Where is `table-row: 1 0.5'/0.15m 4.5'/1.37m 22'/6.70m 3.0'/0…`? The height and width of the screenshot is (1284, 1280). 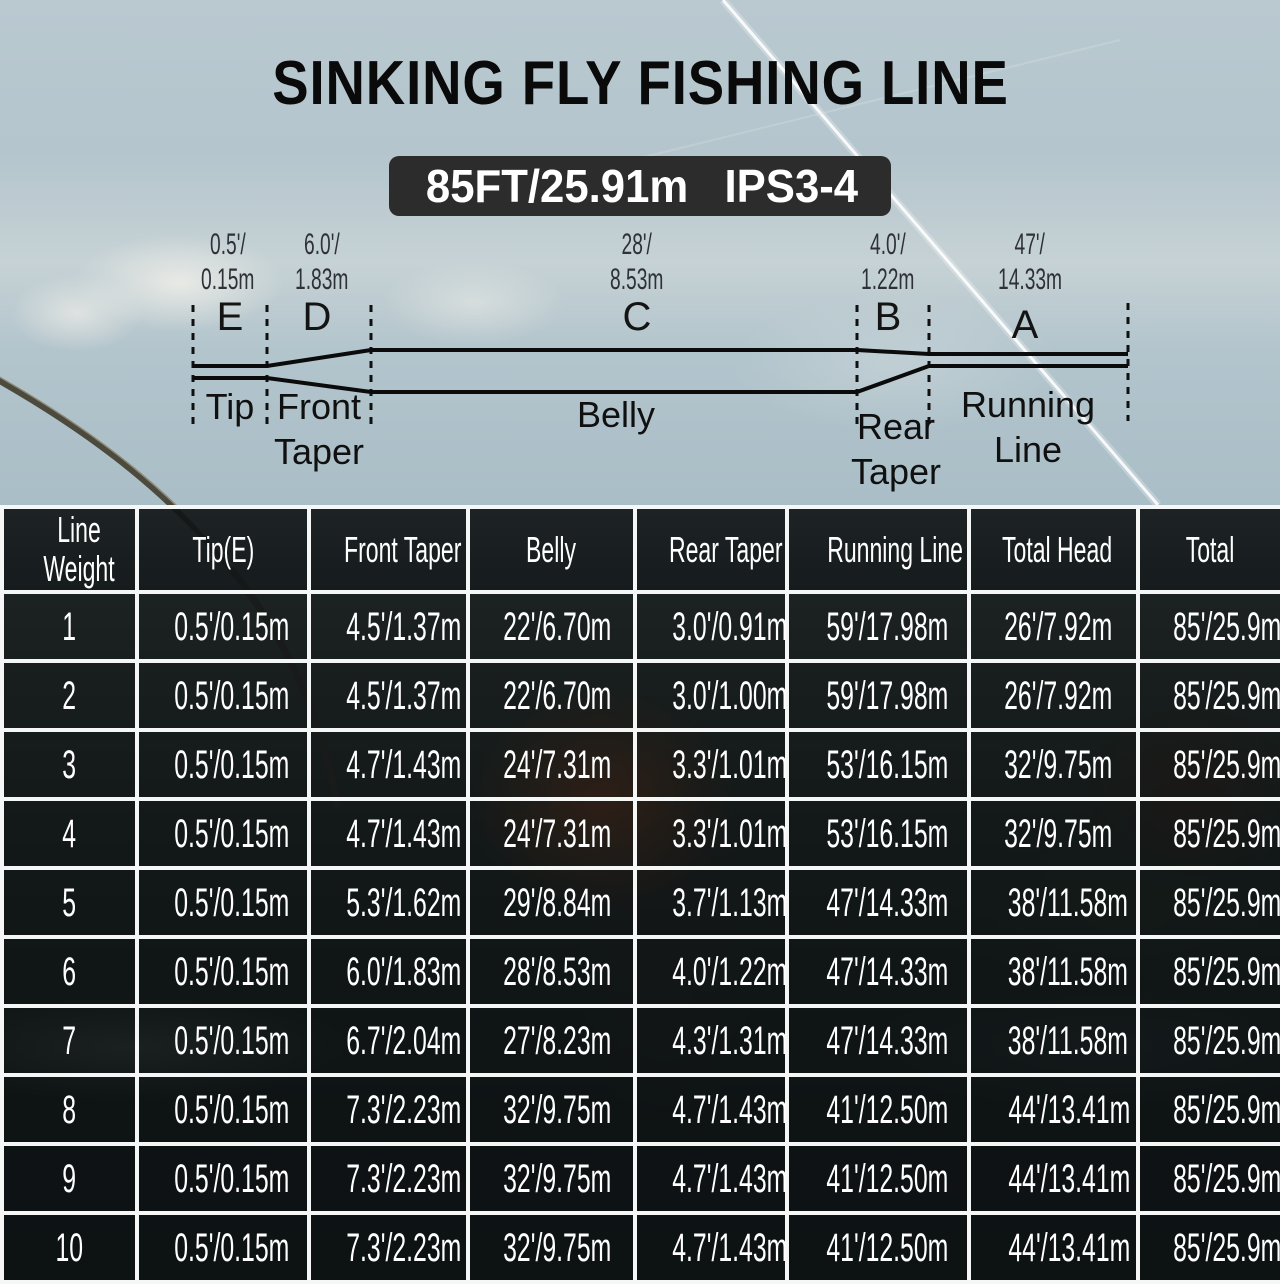 table-row: 1 0.5'/0.15m 4.5'/1.37m 22'/6.70m 3.0'/0… is located at coordinates (640, 626).